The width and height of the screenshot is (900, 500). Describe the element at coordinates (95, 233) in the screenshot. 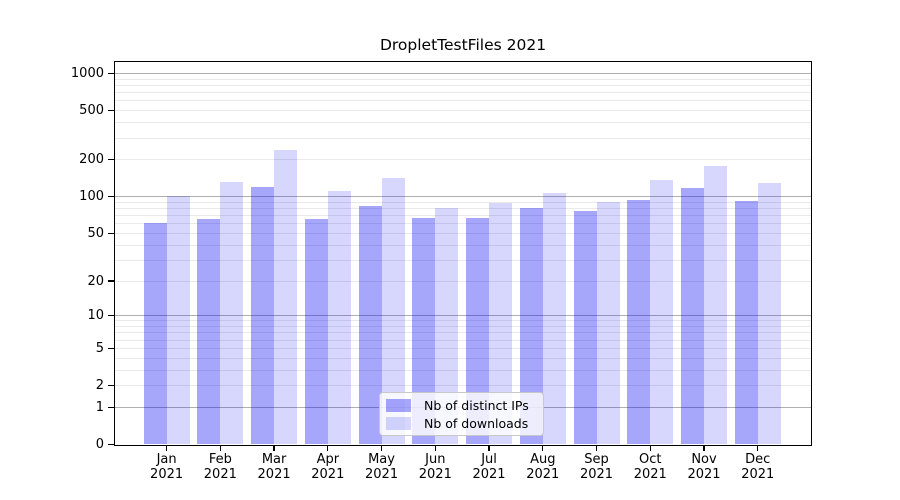

I see `y-tick-label: 50` at that location.